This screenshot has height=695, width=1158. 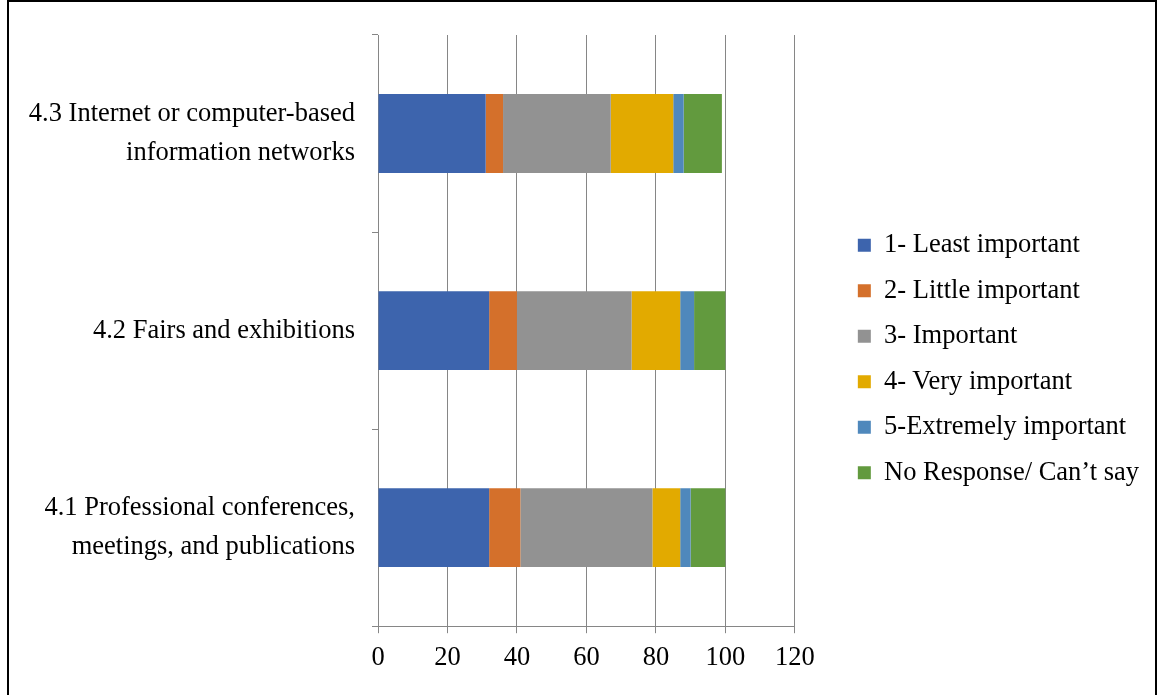 What do you see at coordinates (586, 656) in the screenshot?
I see `x-tick-label: 60` at bounding box center [586, 656].